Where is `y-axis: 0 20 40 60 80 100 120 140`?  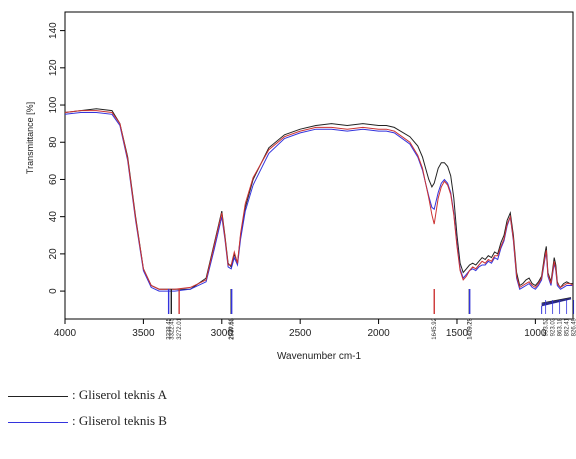 y-axis: 0 20 40 60 80 100 120 140 is located at coordinates (56, 158).